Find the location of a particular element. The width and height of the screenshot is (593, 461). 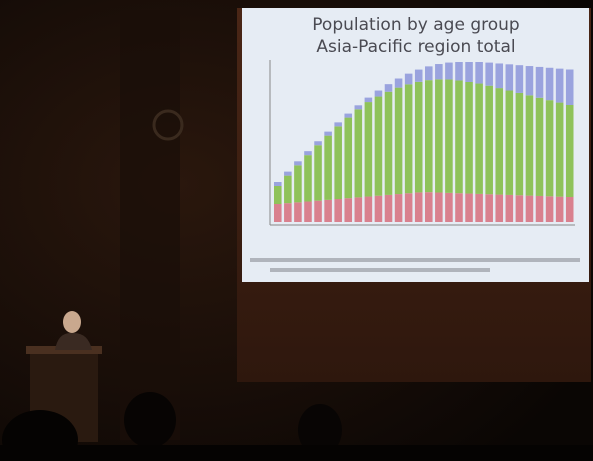

slide-subtitle: Asia-Pacific region total is located at coordinates (415, 47).